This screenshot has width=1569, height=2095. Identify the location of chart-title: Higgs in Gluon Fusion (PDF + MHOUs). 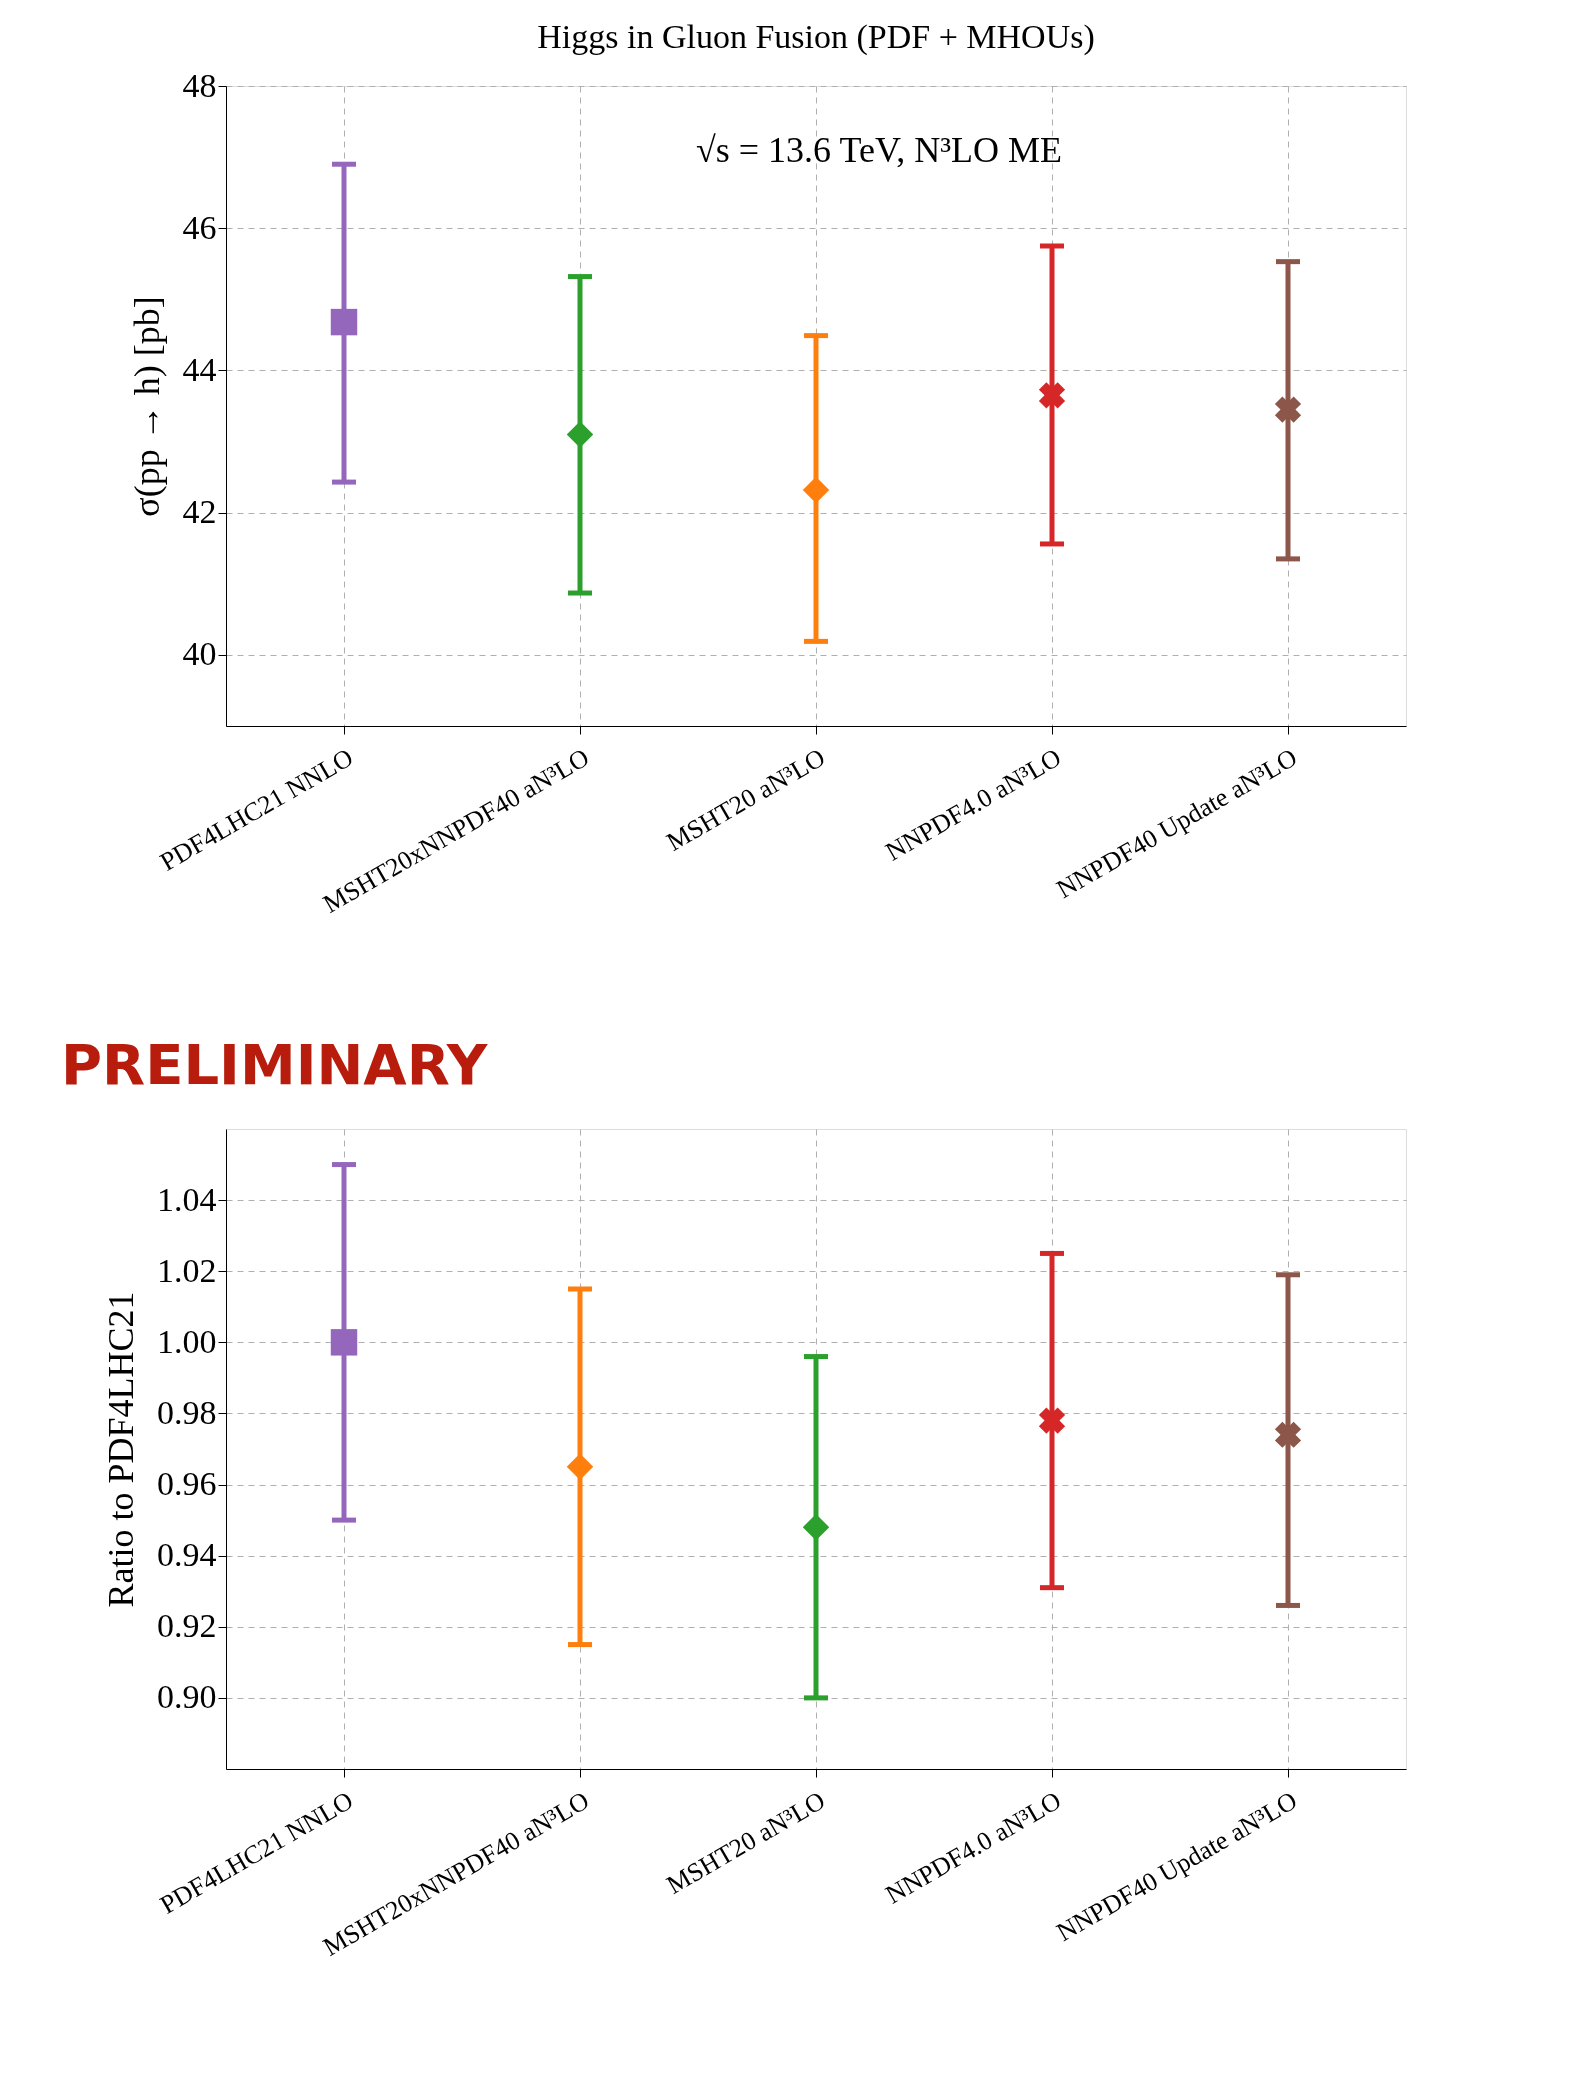
(816, 37).